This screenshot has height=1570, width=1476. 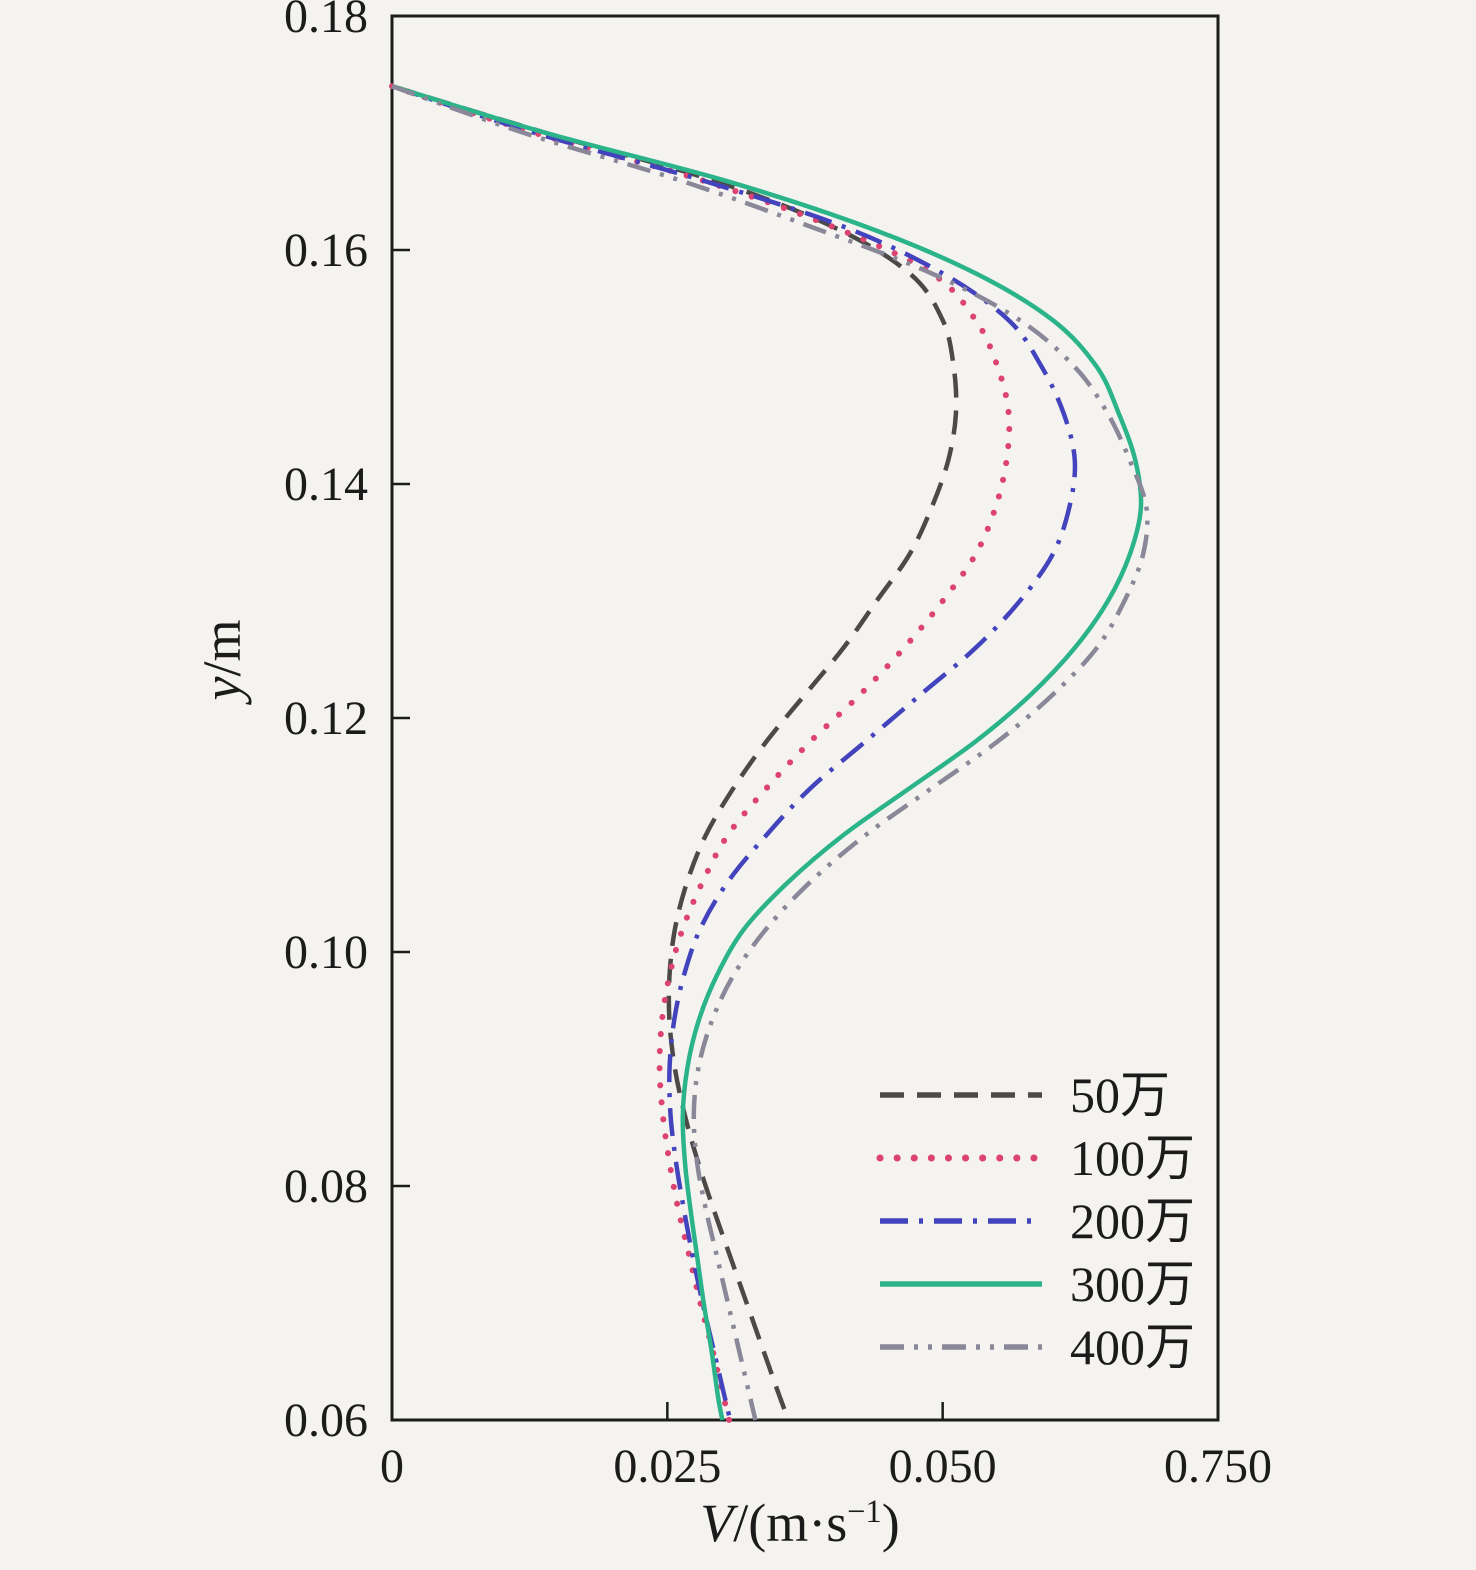 I want to click on legend: 50万 100万 200万 300万 400万, so click(x=1035, y=1221).